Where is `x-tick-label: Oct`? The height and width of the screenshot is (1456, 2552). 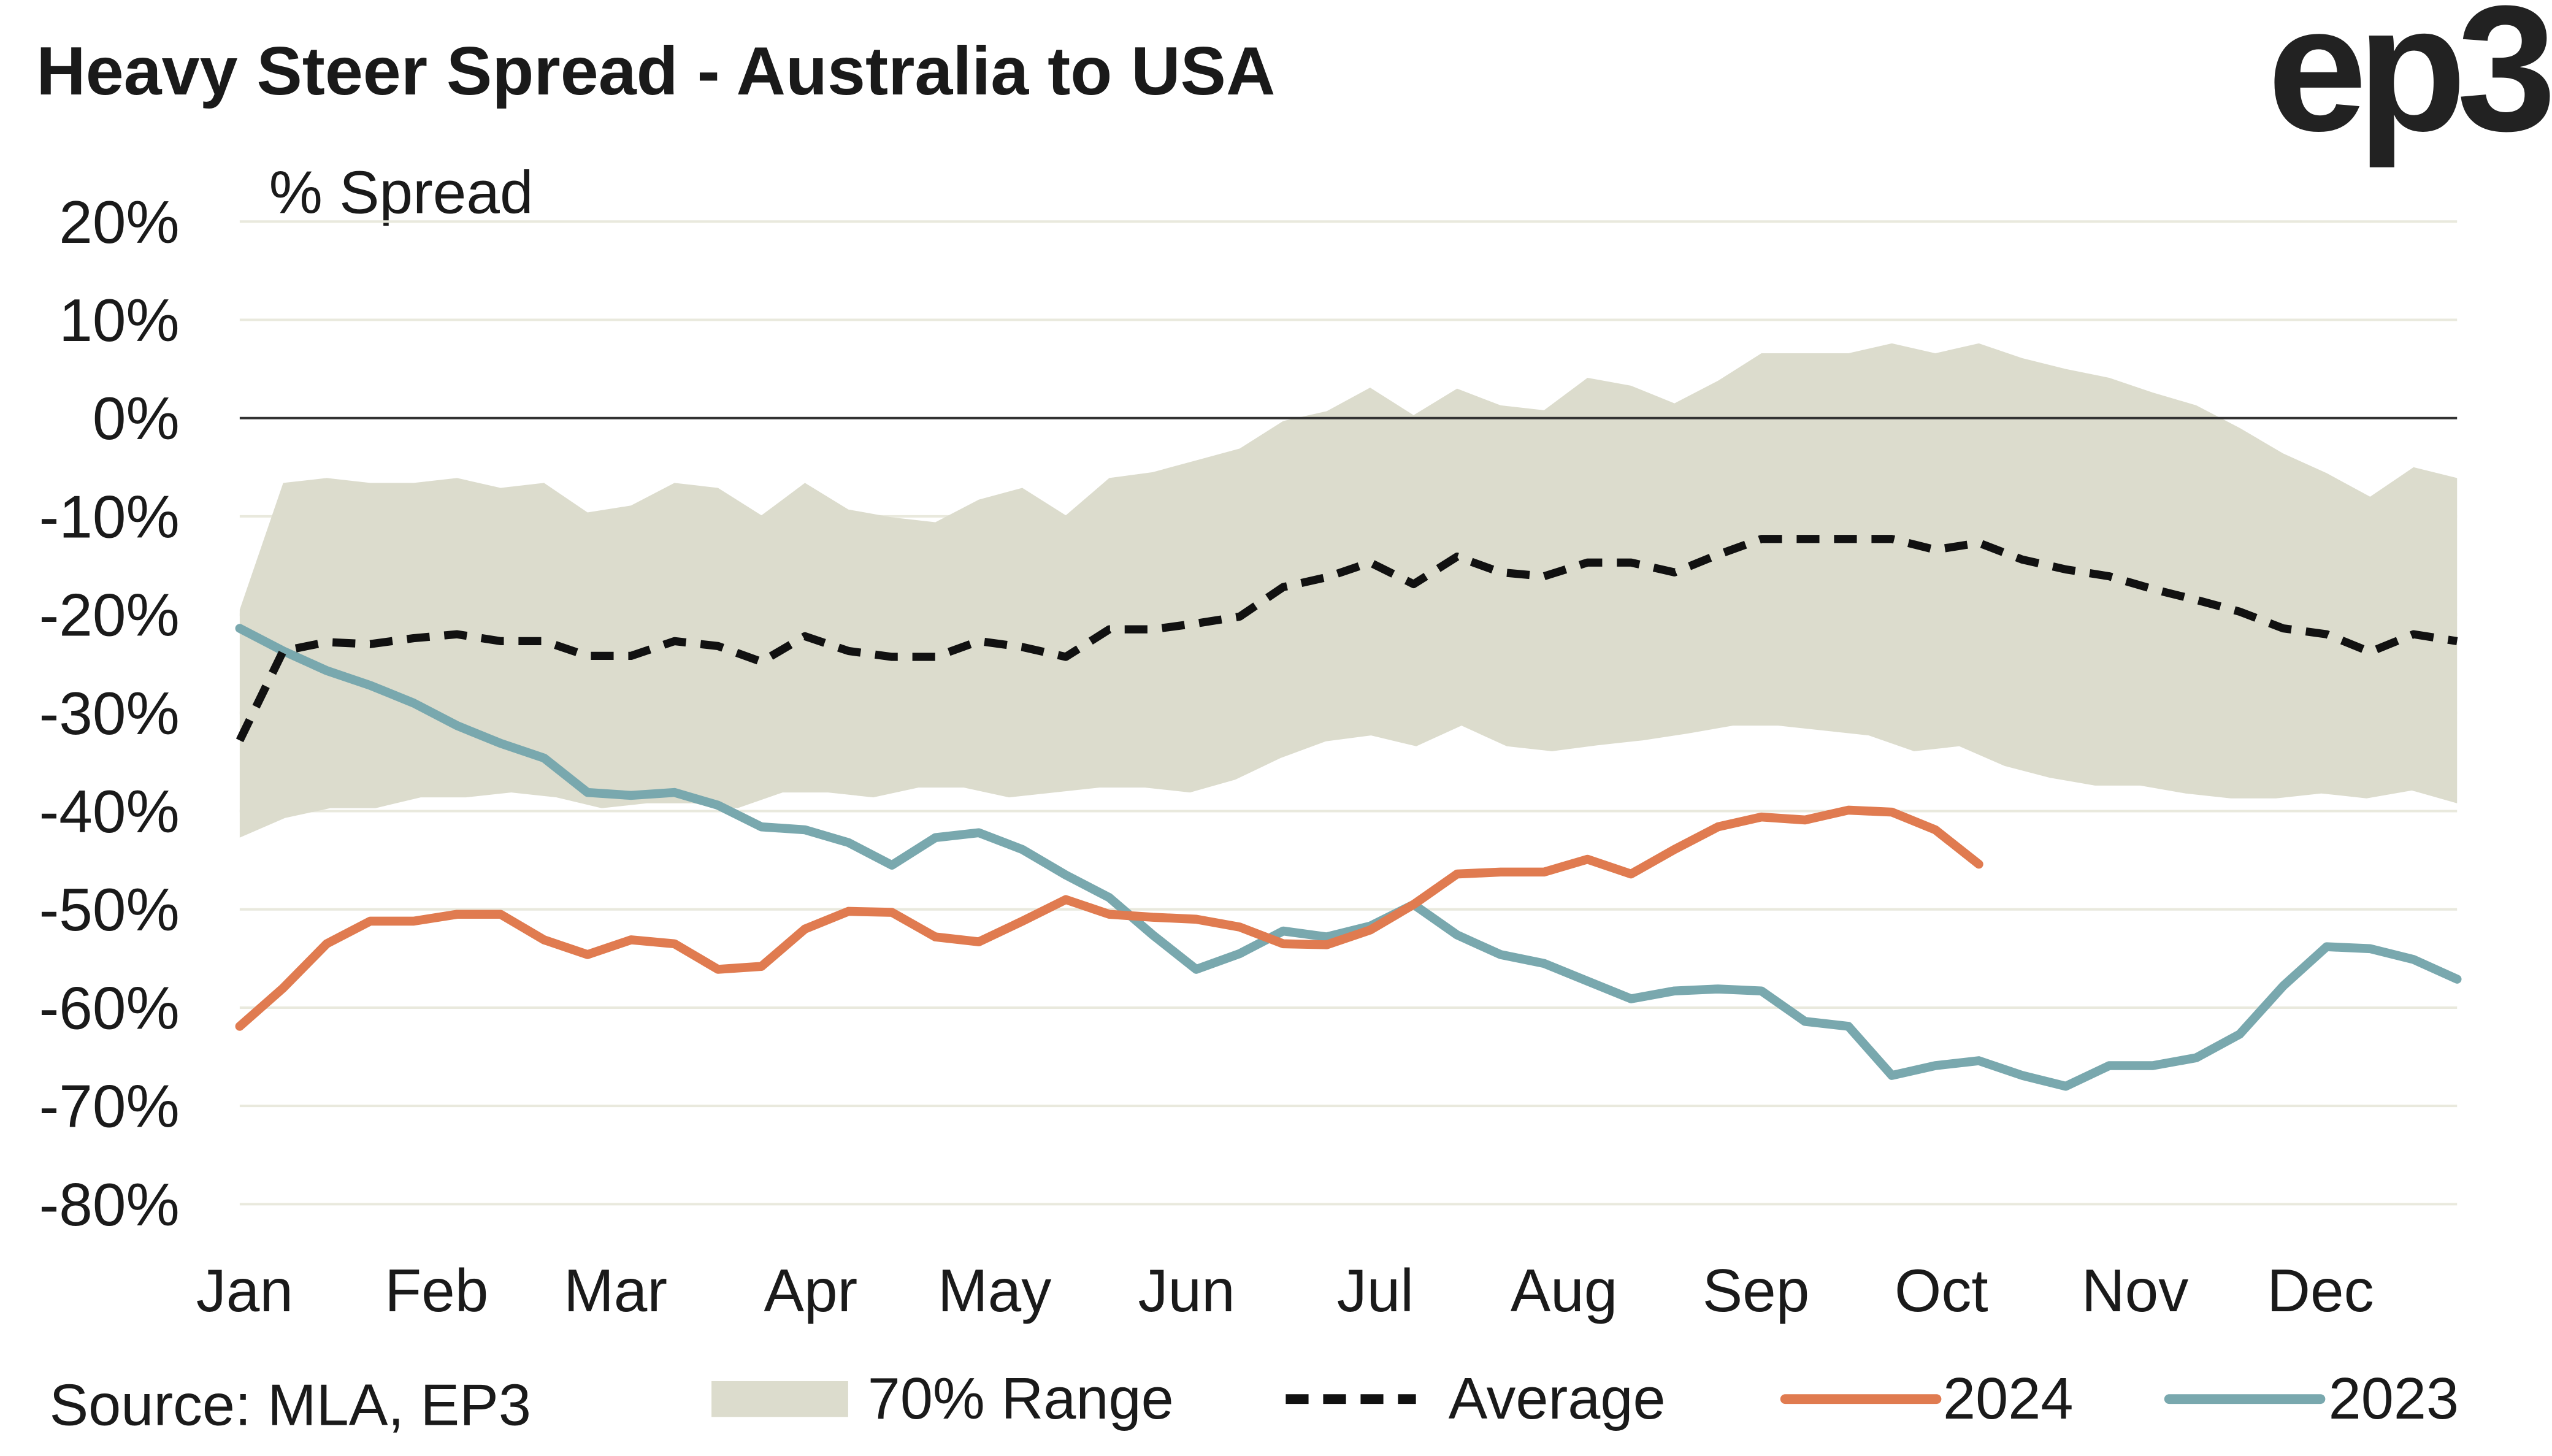 x-tick-label: Oct is located at coordinates (1941, 1290).